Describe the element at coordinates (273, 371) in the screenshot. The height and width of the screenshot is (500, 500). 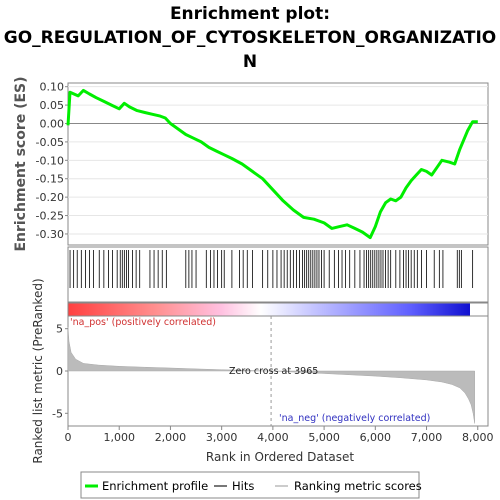
I see `zero-cross-label: Zero cross at 3965` at that location.